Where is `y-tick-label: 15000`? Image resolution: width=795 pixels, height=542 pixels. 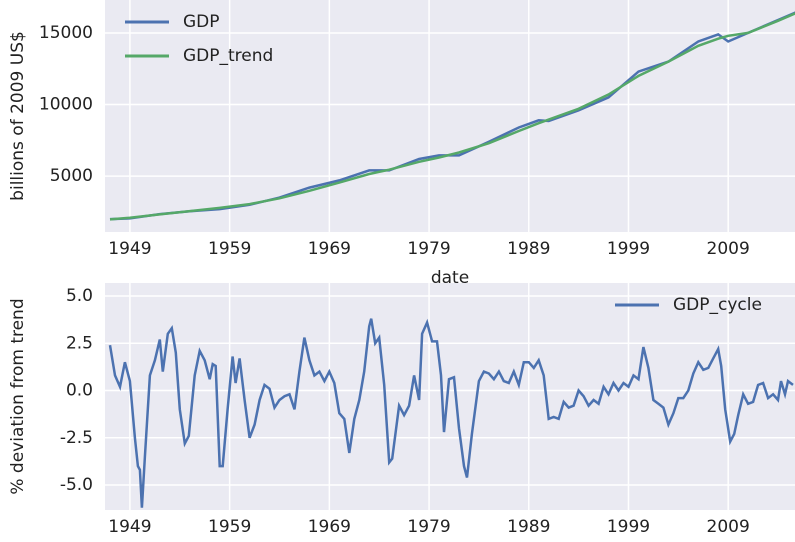 y-tick-label: 15000 is located at coordinates (66, 33).